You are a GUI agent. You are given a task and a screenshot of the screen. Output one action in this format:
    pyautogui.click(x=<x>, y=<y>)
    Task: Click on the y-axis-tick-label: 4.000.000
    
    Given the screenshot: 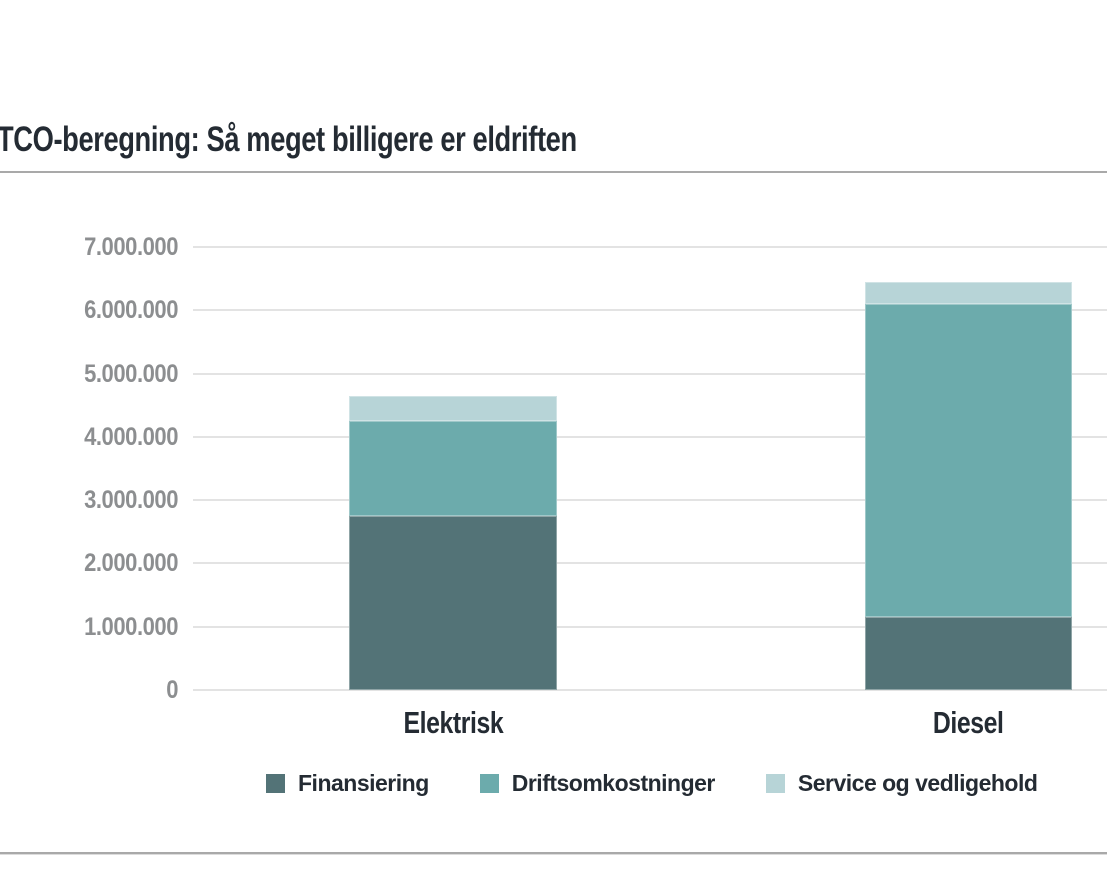 What is the action you would take?
    pyautogui.click(x=131, y=436)
    